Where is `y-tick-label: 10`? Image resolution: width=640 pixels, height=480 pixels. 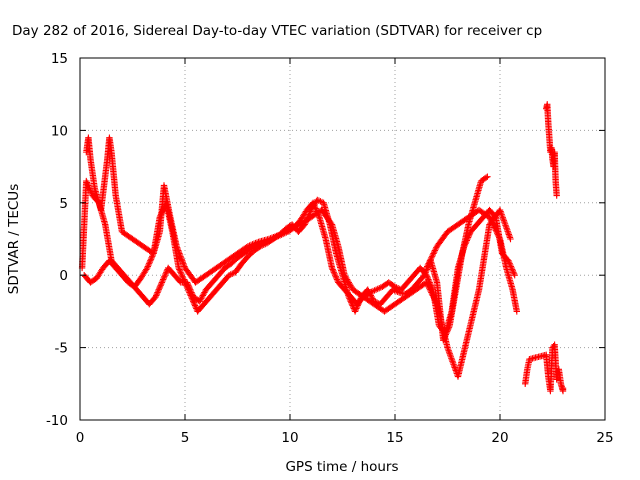
y-tick-label: 10 is located at coordinates (59, 131).